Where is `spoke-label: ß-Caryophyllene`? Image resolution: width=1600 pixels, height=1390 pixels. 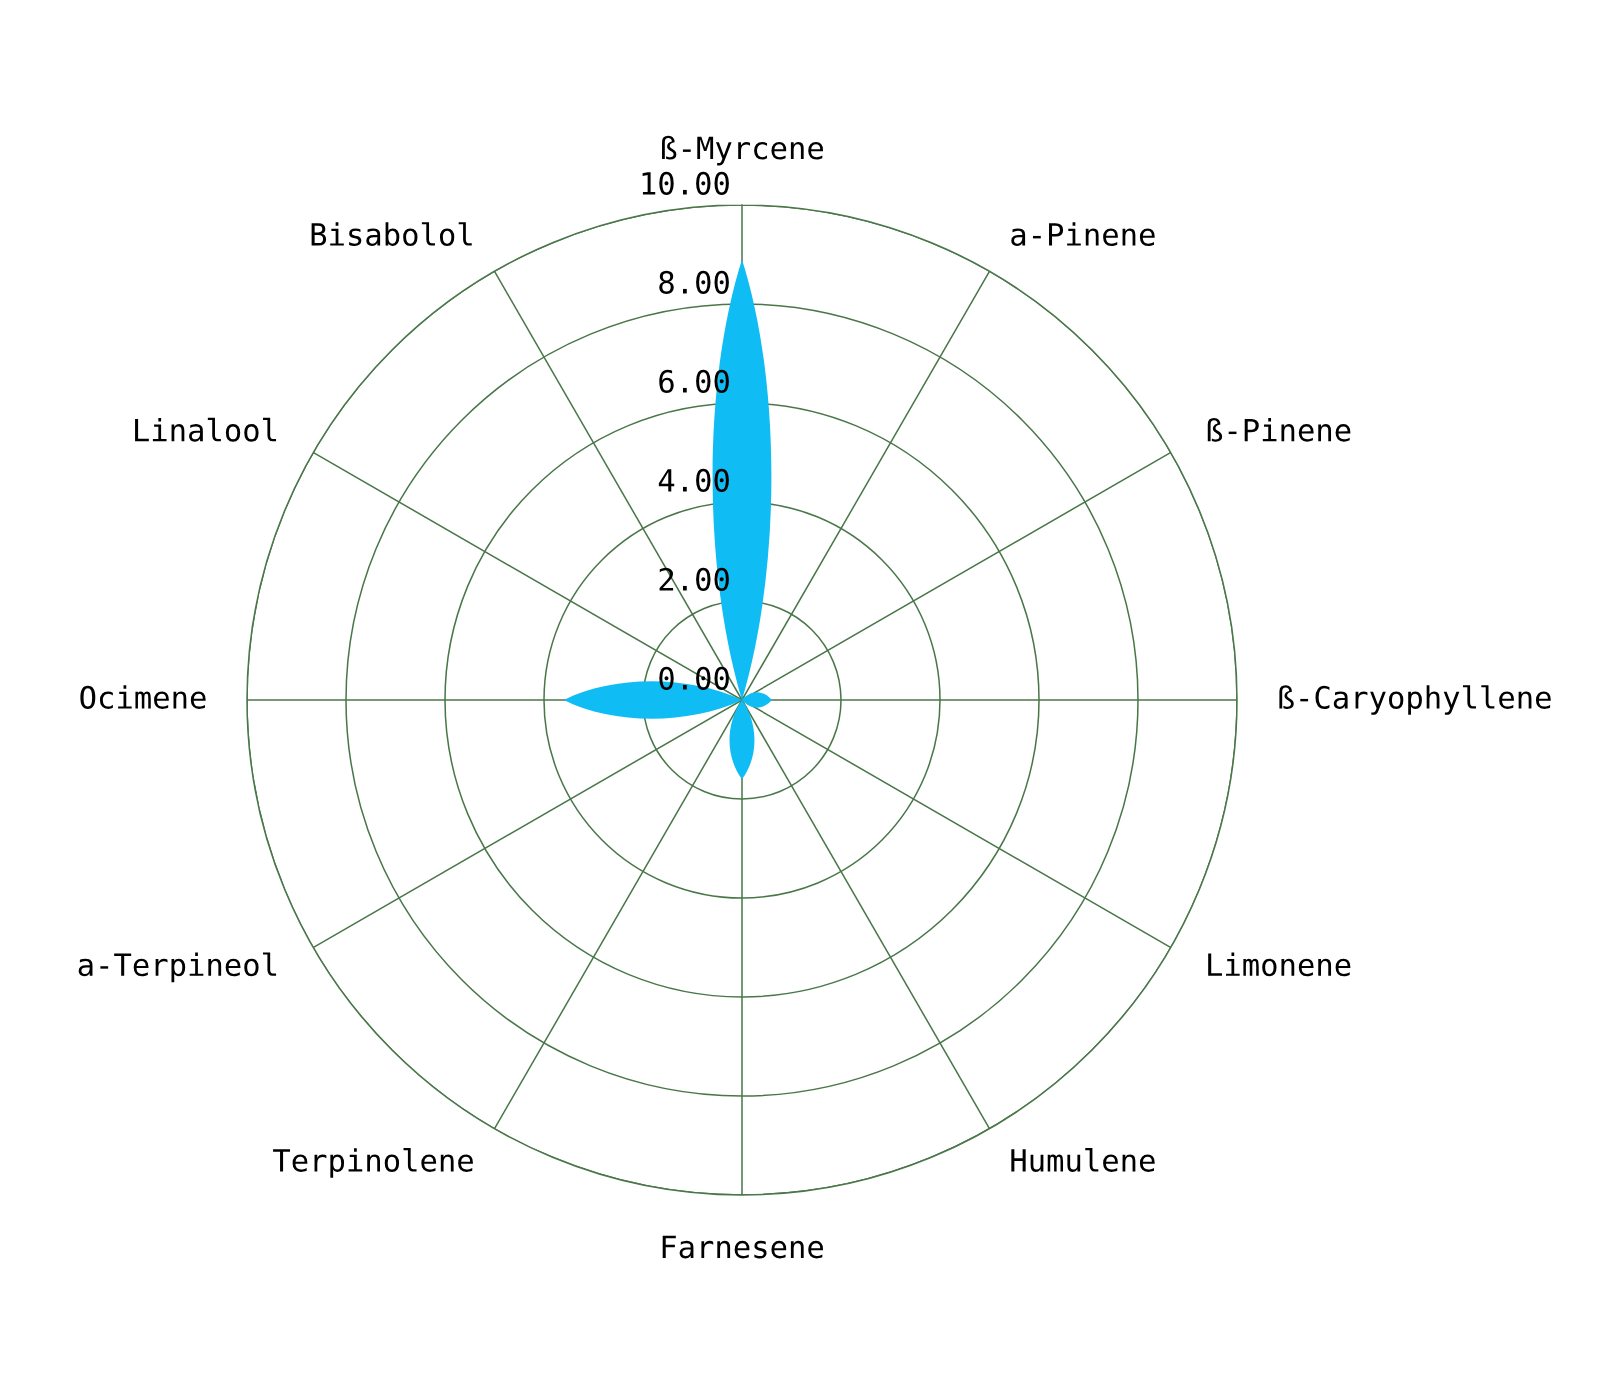 spoke-label: ß-Caryophyllene is located at coordinates (1415, 700).